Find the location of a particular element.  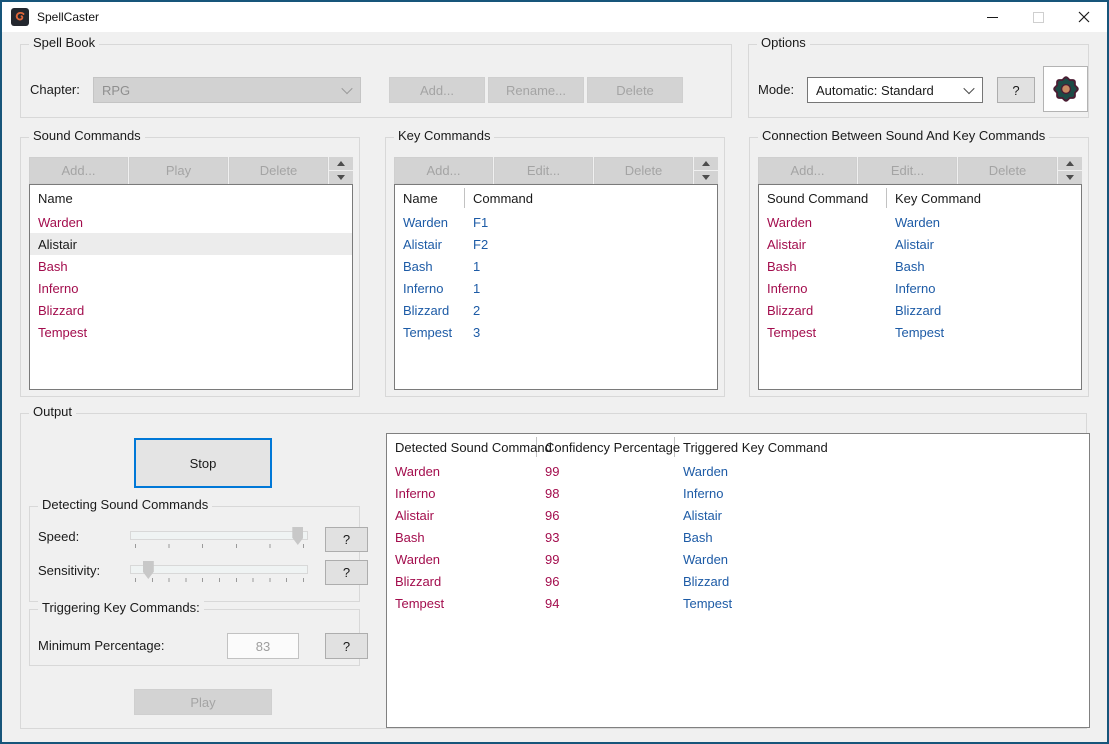

list-item: Blizzard 2 is located at coordinates (442, 310).